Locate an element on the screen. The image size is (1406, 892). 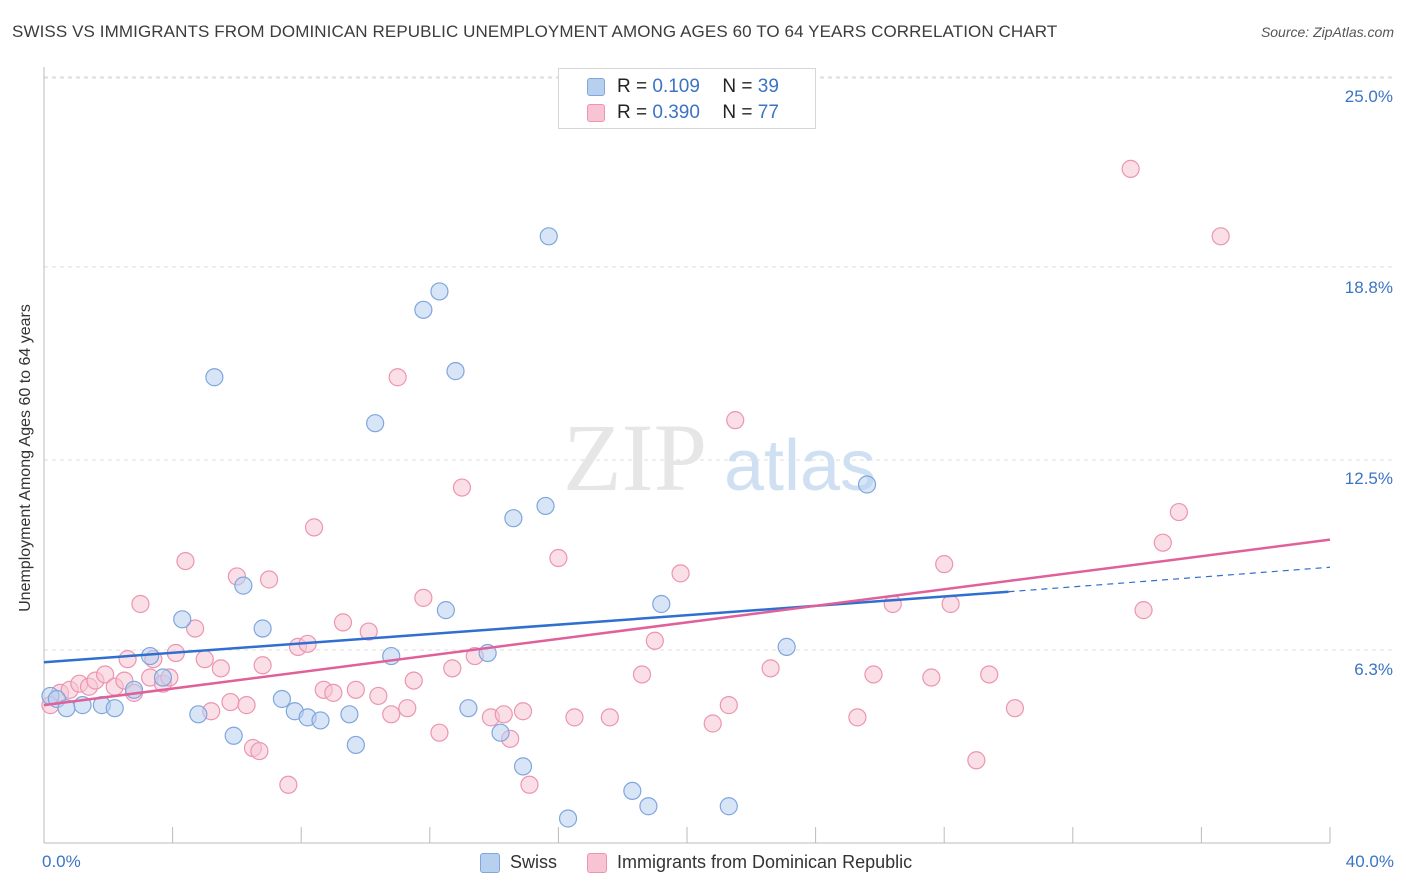
y-tick-label: 18.8% is located at coordinates (1368, 287).